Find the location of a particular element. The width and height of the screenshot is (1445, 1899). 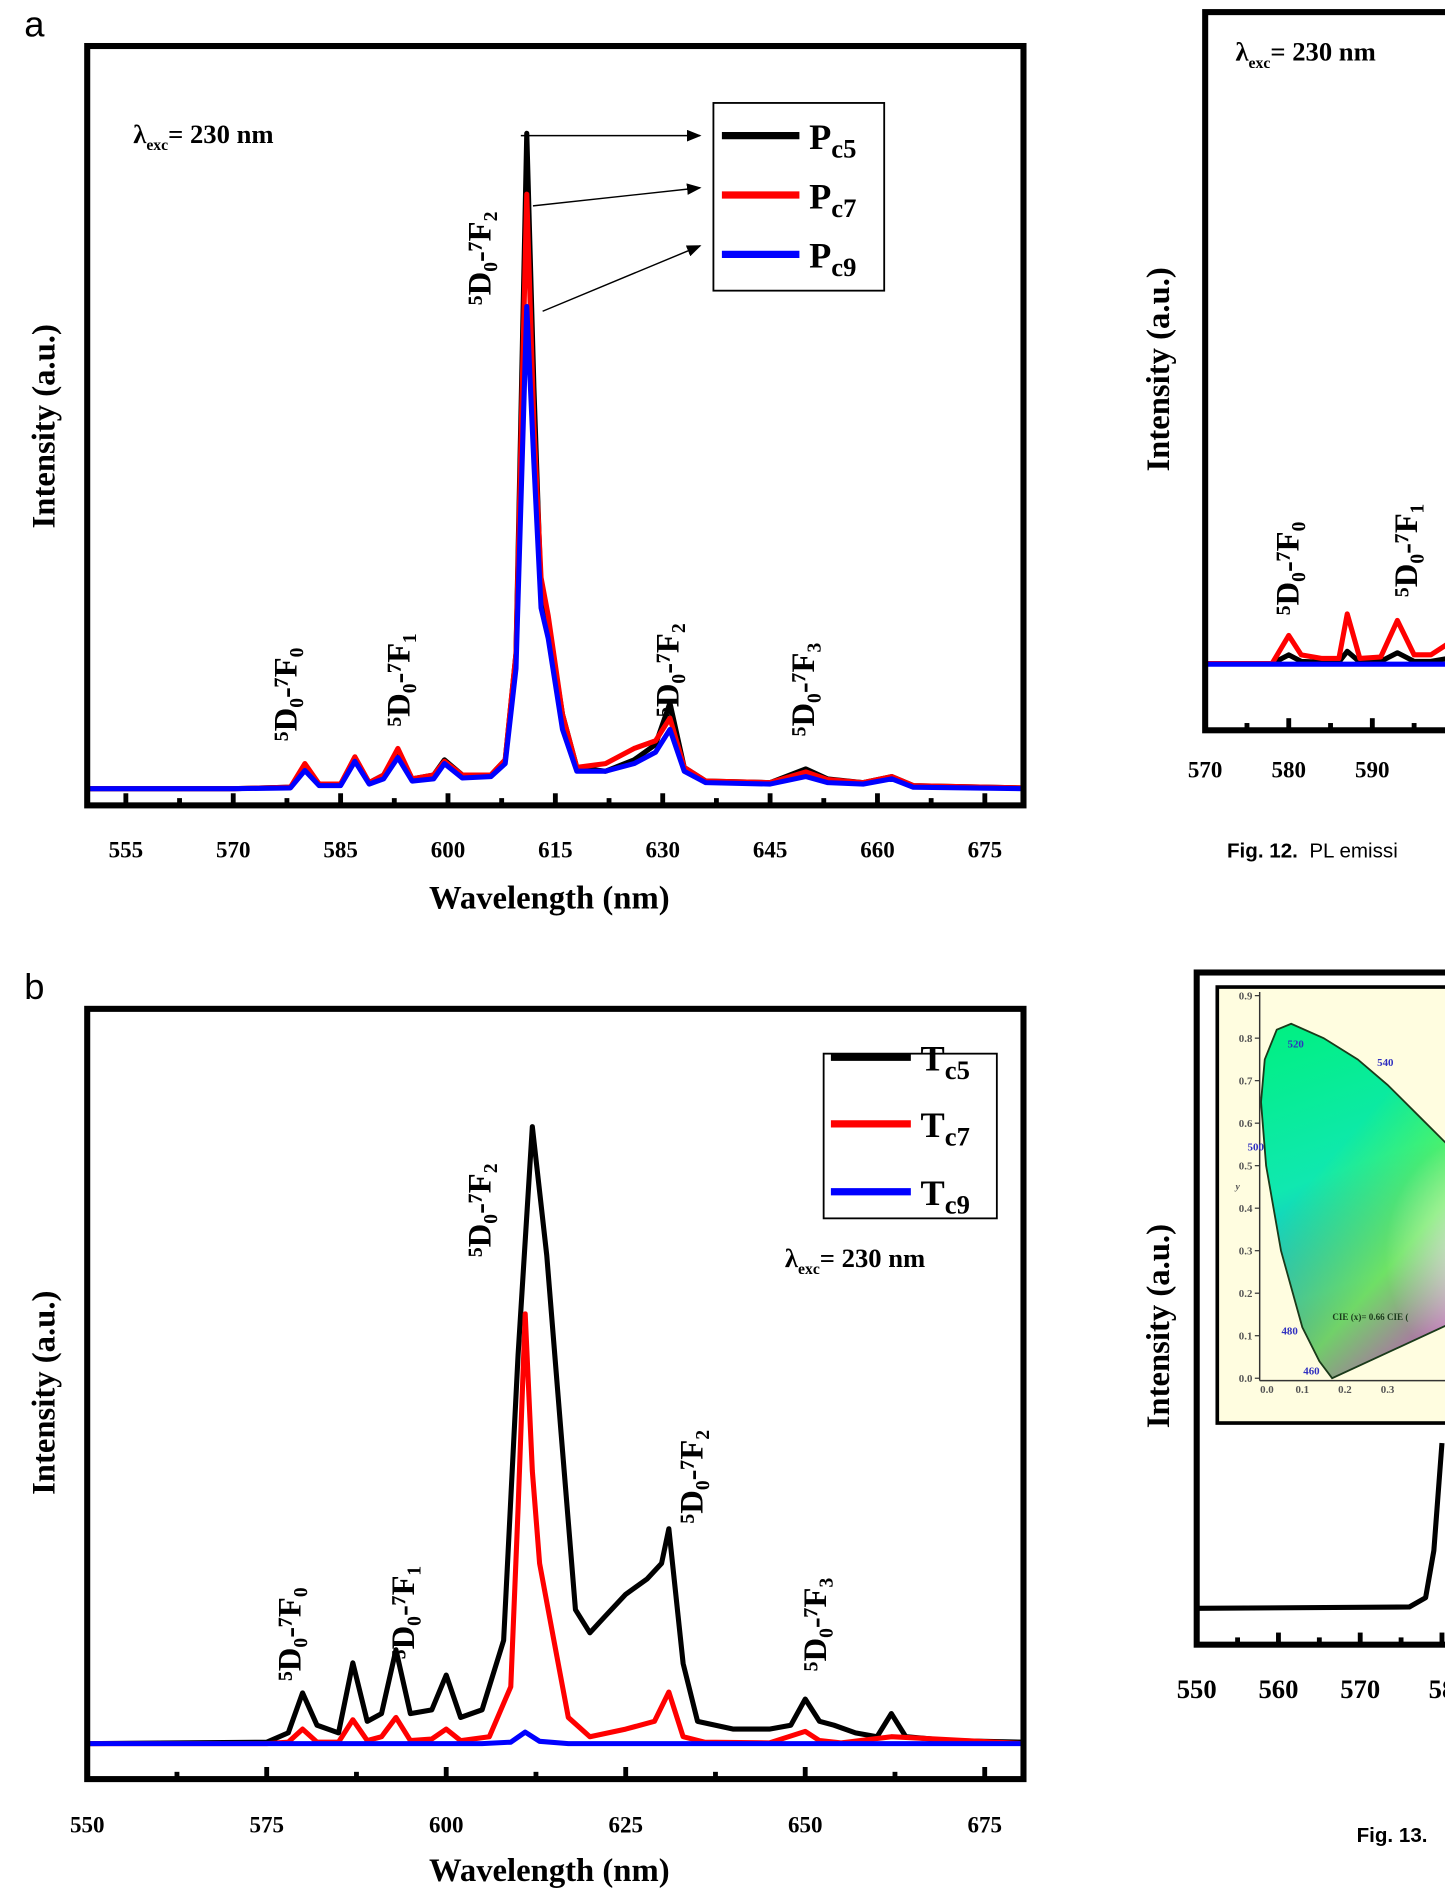

x-tick-label: 590 is located at coordinates (1372, 770).